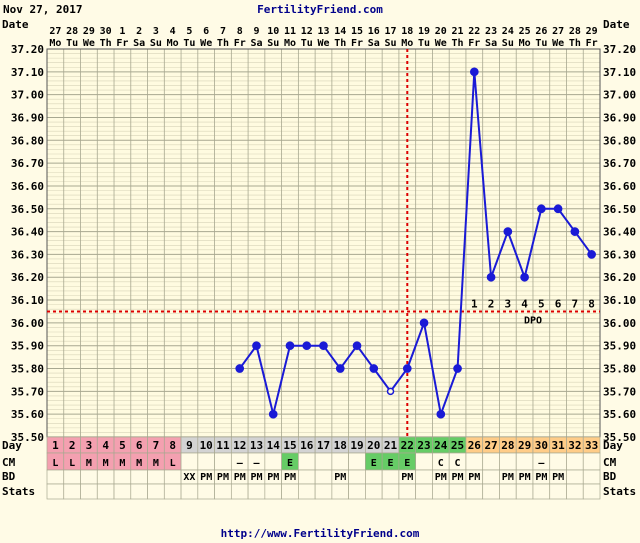 The image size is (640, 543). I want to click on y-tick-label-left: 37.10, so click(27, 72).